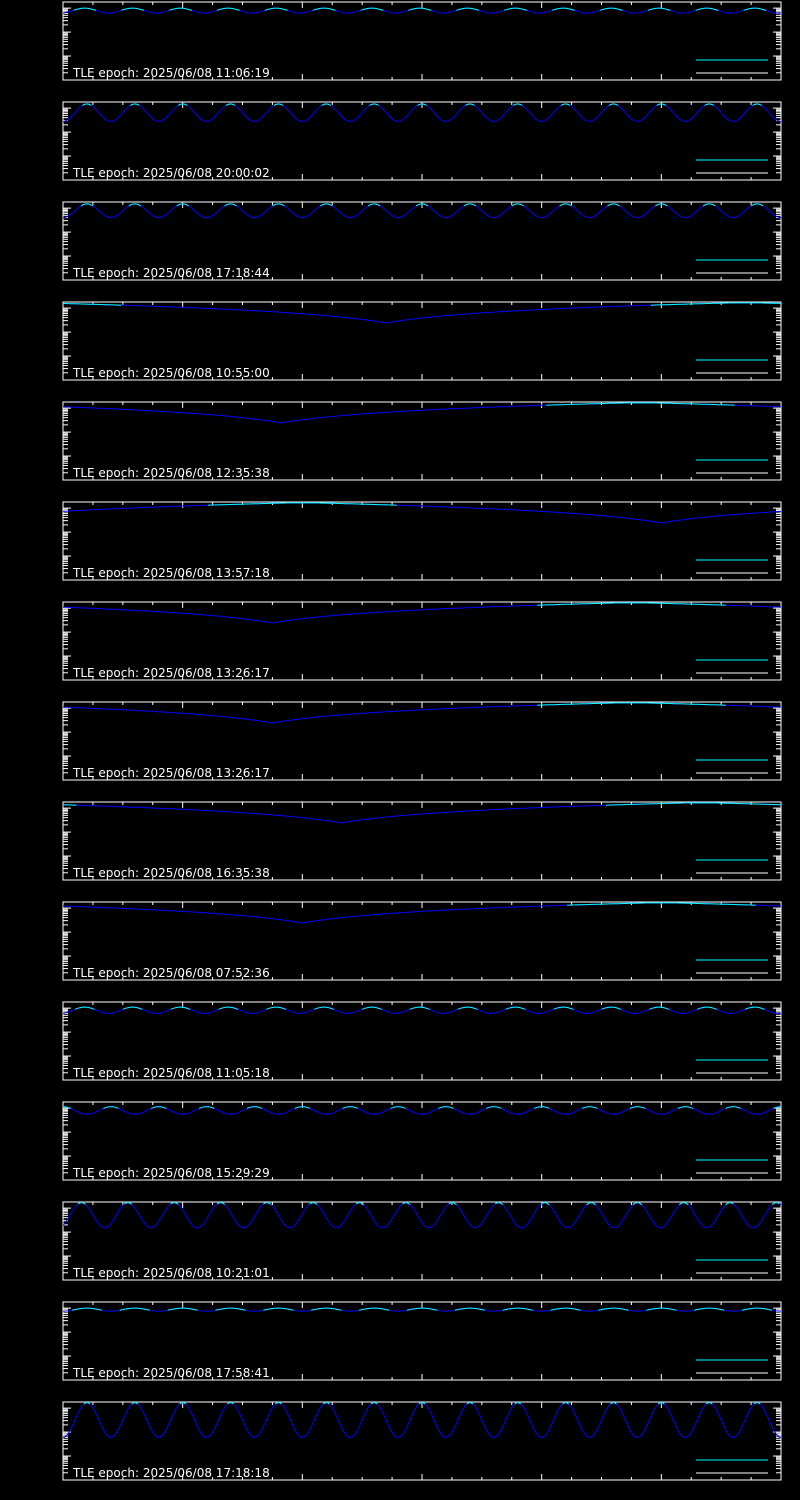  I want to click on tle-epoch-value: 2025/06/08 10:21:01, so click(206, 1273).